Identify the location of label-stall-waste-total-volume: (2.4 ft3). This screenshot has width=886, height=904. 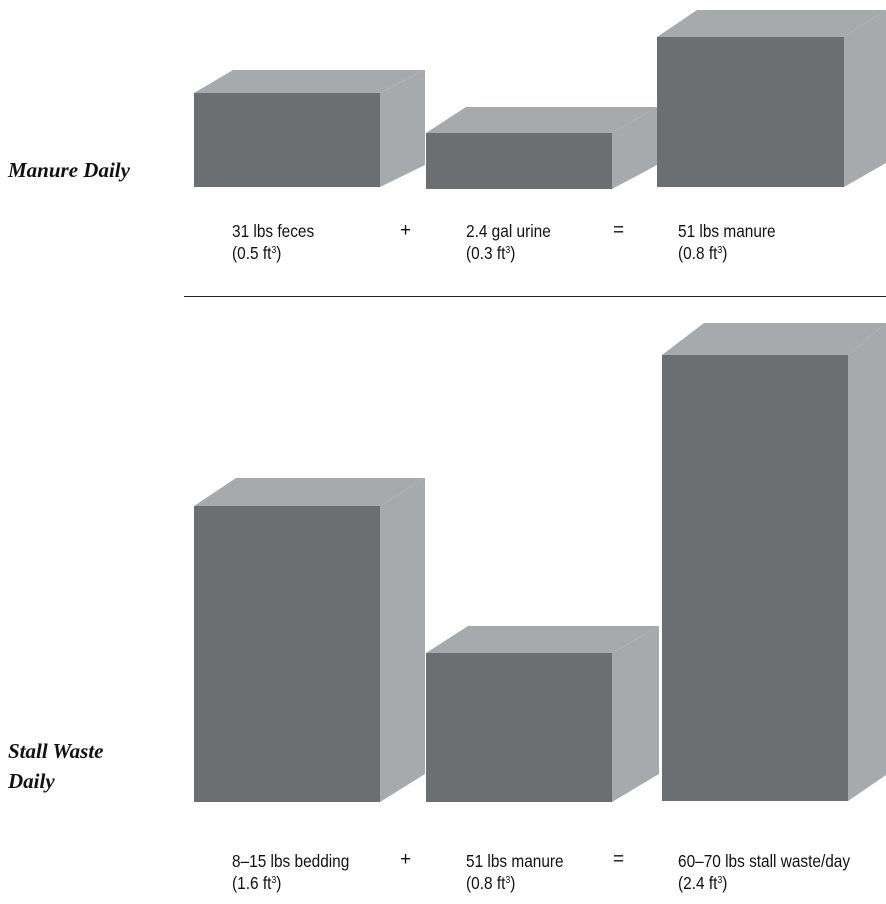
(703, 883).